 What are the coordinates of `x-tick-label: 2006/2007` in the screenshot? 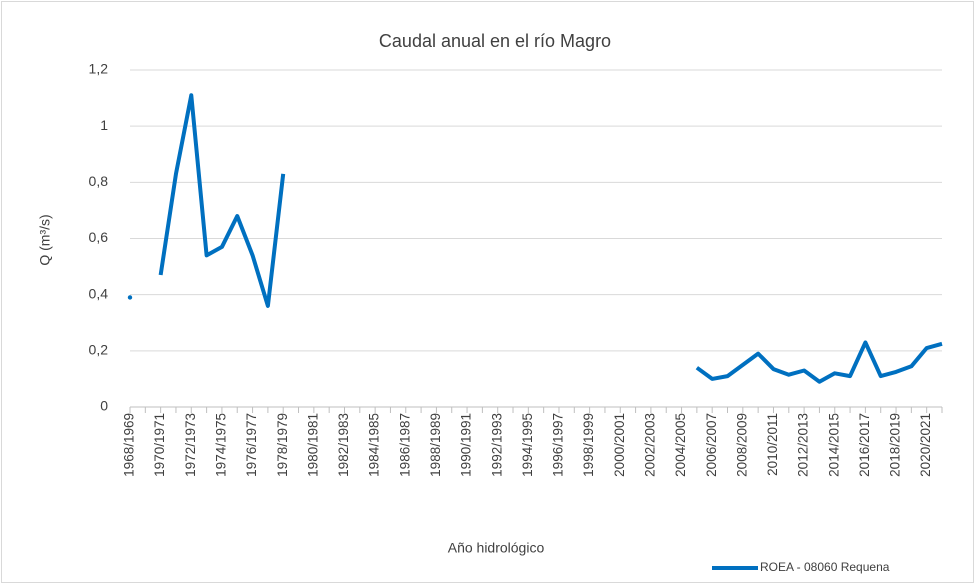 It's located at (711, 445).